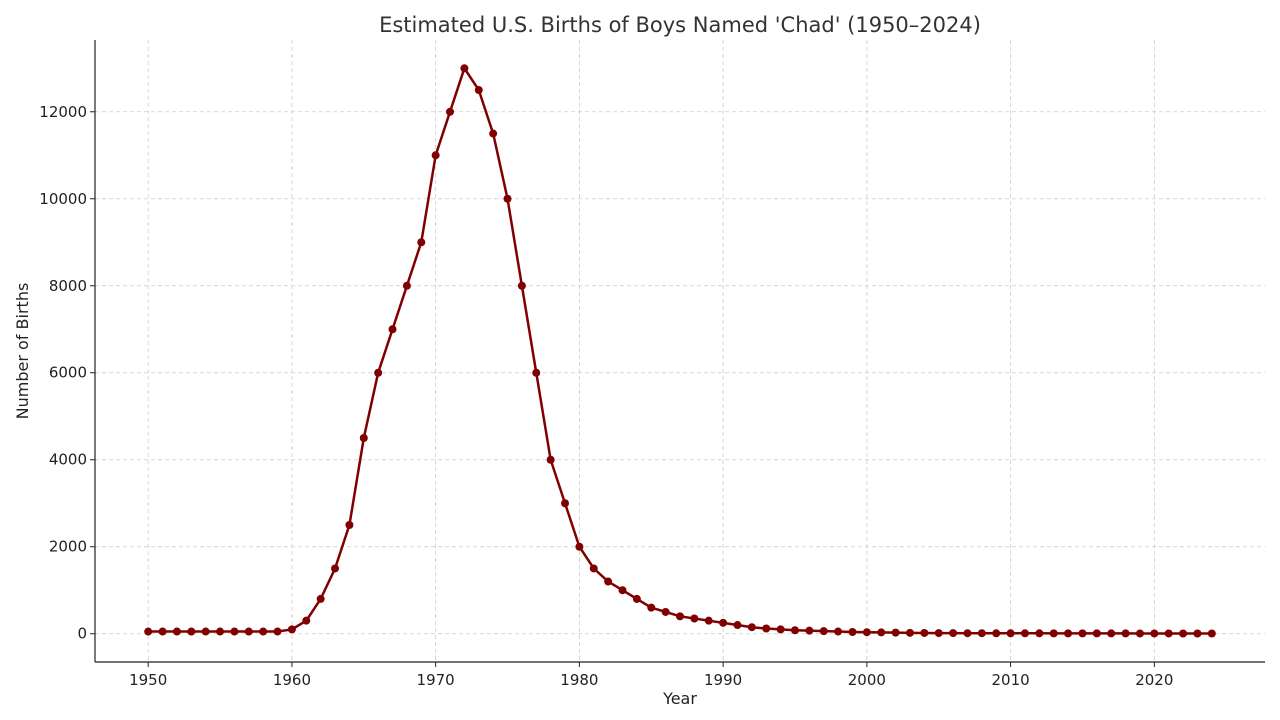  I want to click on x-axis-label: Year, so click(679, 698).